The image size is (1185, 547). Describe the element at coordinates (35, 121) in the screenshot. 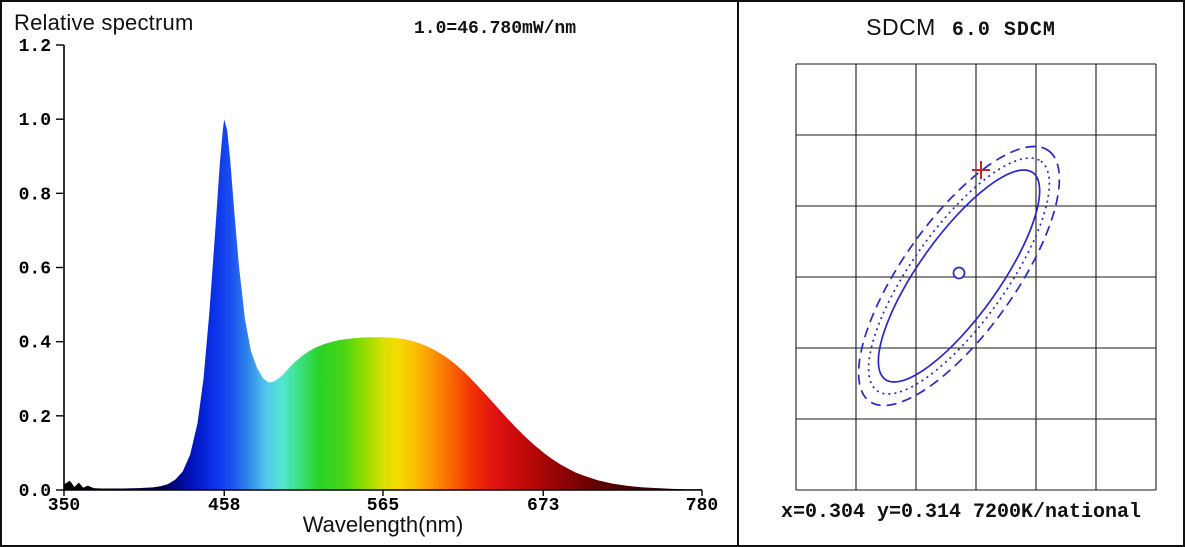

I see `y-tick-label: 1.0` at that location.